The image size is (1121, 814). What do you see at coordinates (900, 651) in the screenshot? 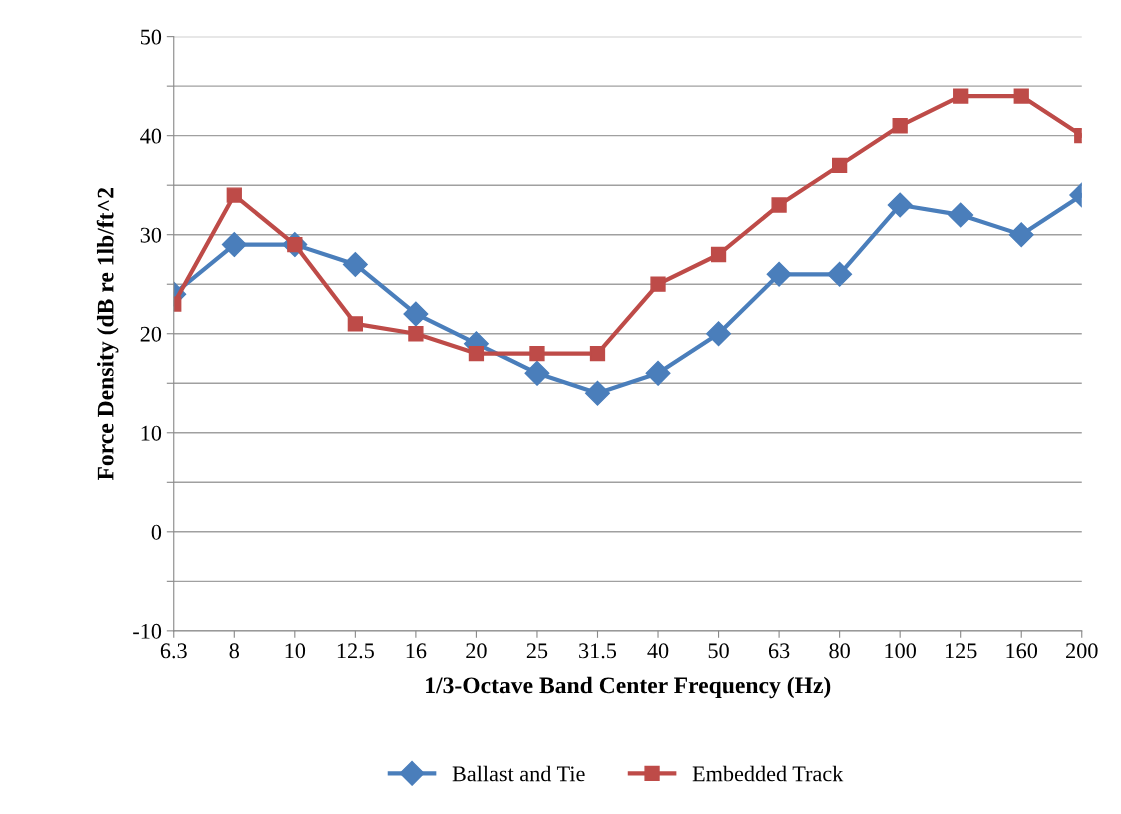
I see `x-tick-label: 100` at bounding box center [900, 651].